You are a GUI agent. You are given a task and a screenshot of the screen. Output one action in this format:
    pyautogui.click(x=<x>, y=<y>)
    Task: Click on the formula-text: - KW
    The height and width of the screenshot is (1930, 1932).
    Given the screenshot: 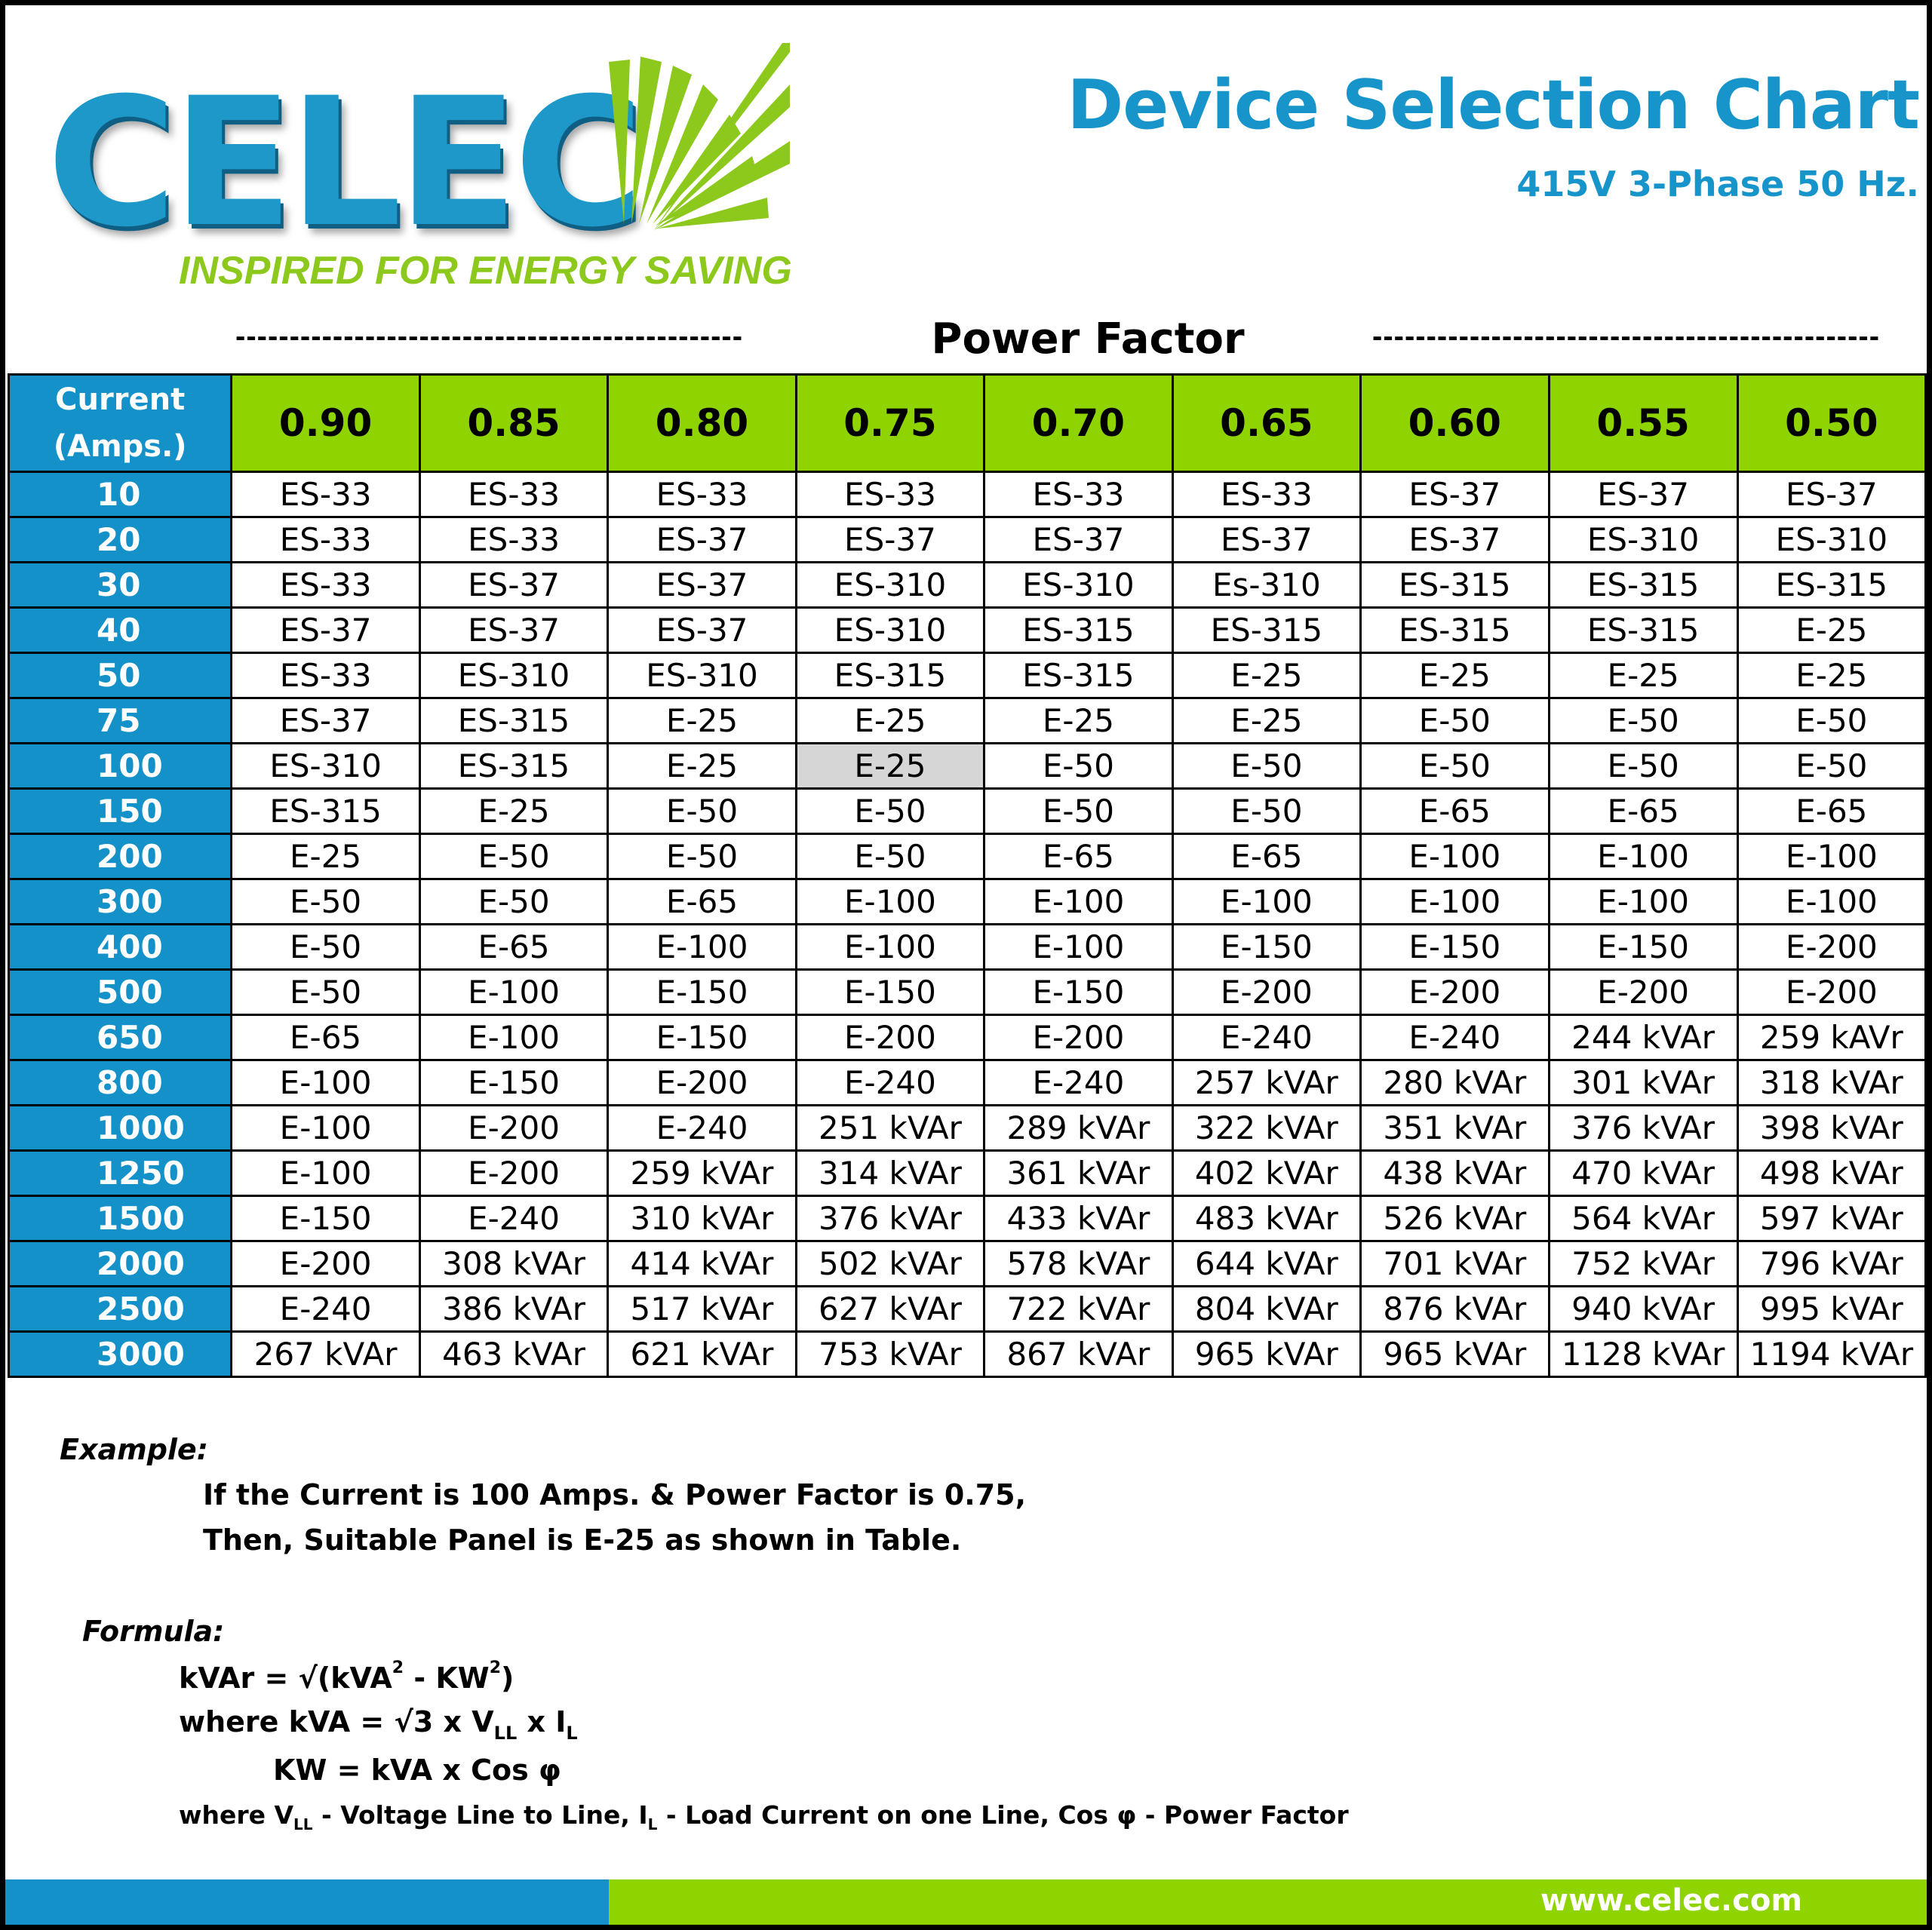 What is the action you would take?
    pyautogui.click(x=447, y=1678)
    